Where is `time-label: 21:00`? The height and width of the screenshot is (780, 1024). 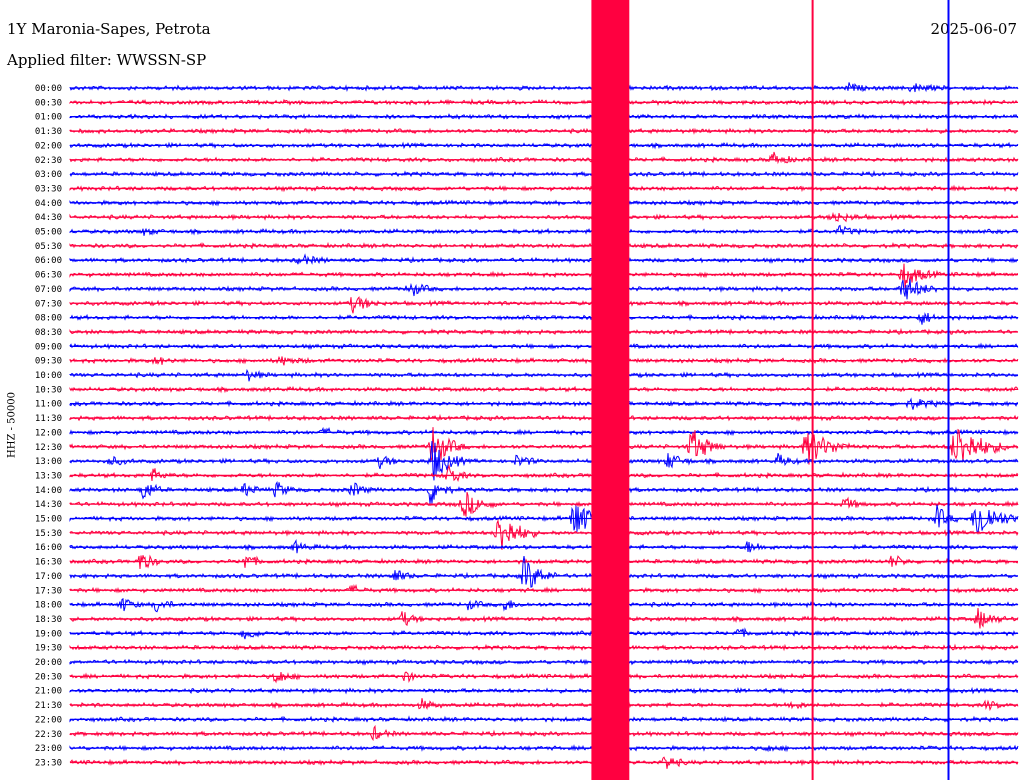 time-label: 21:00 is located at coordinates (48, 692).